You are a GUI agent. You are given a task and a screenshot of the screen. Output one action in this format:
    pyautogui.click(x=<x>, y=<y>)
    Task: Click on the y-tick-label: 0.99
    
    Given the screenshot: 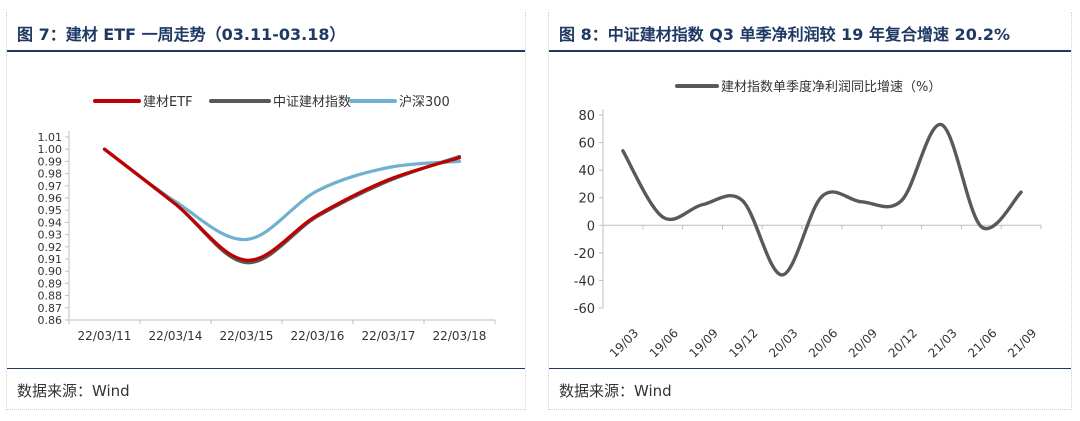 What is the action you would take?
    pyautogui.click(x=50, y=161)
    